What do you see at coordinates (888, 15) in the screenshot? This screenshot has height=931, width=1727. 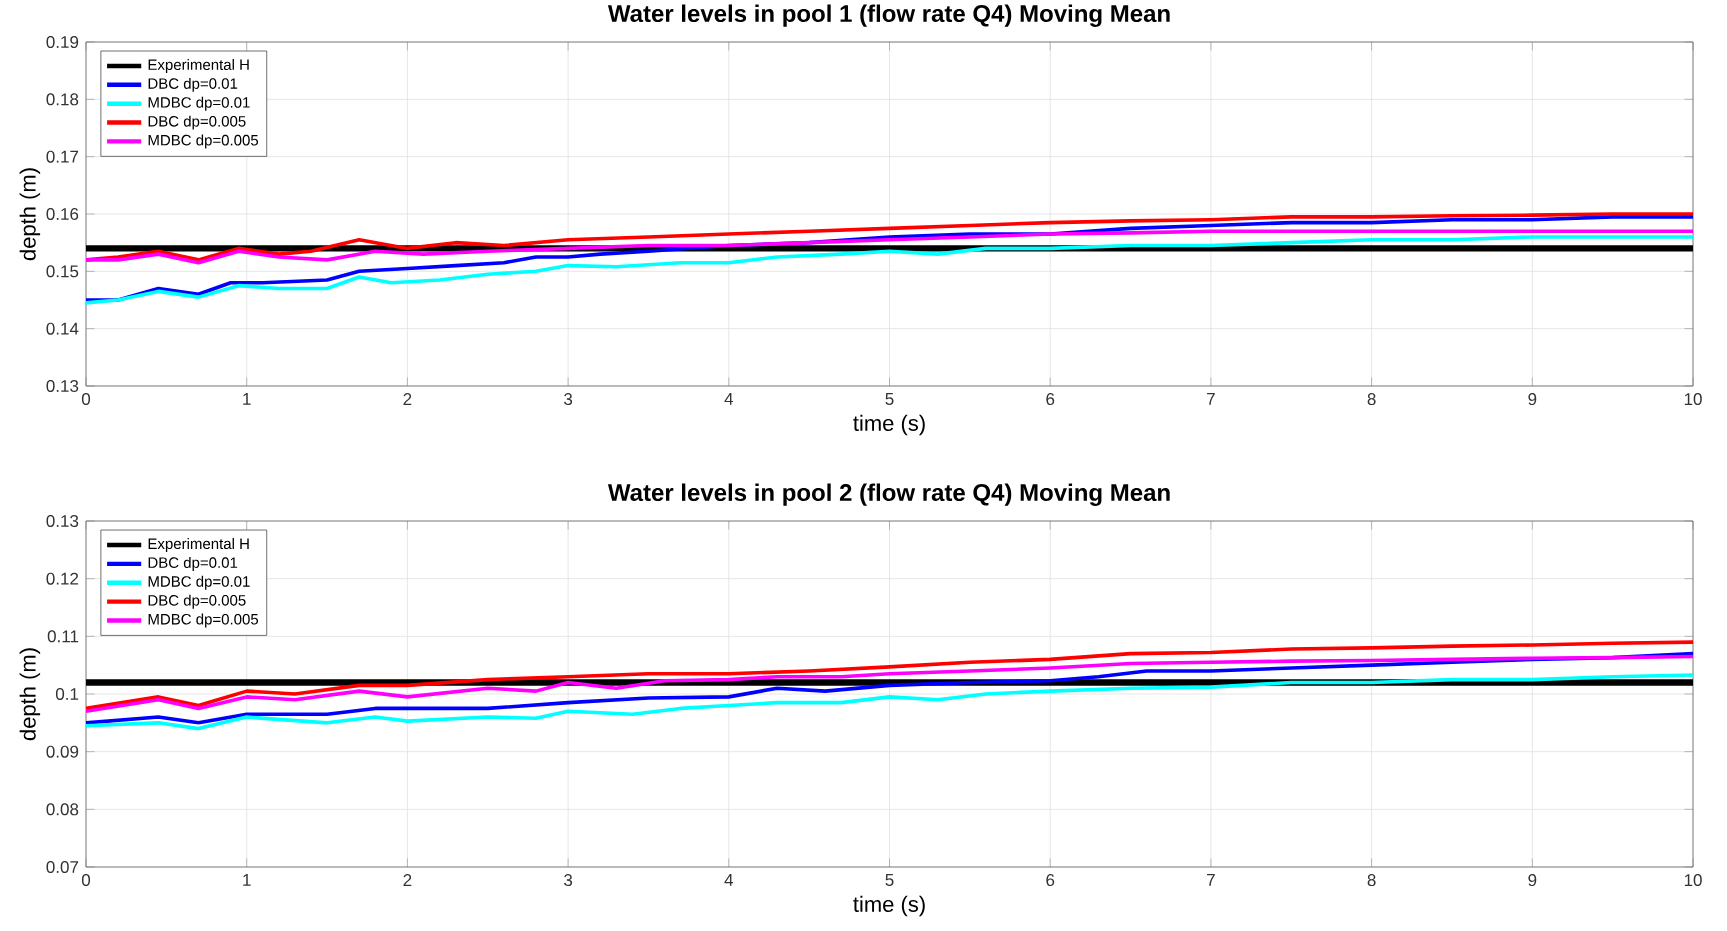 I see `chart-title: Water levels in pool 1 (flow rate Q4) Moving Mean` at bounding box center [888, 15].